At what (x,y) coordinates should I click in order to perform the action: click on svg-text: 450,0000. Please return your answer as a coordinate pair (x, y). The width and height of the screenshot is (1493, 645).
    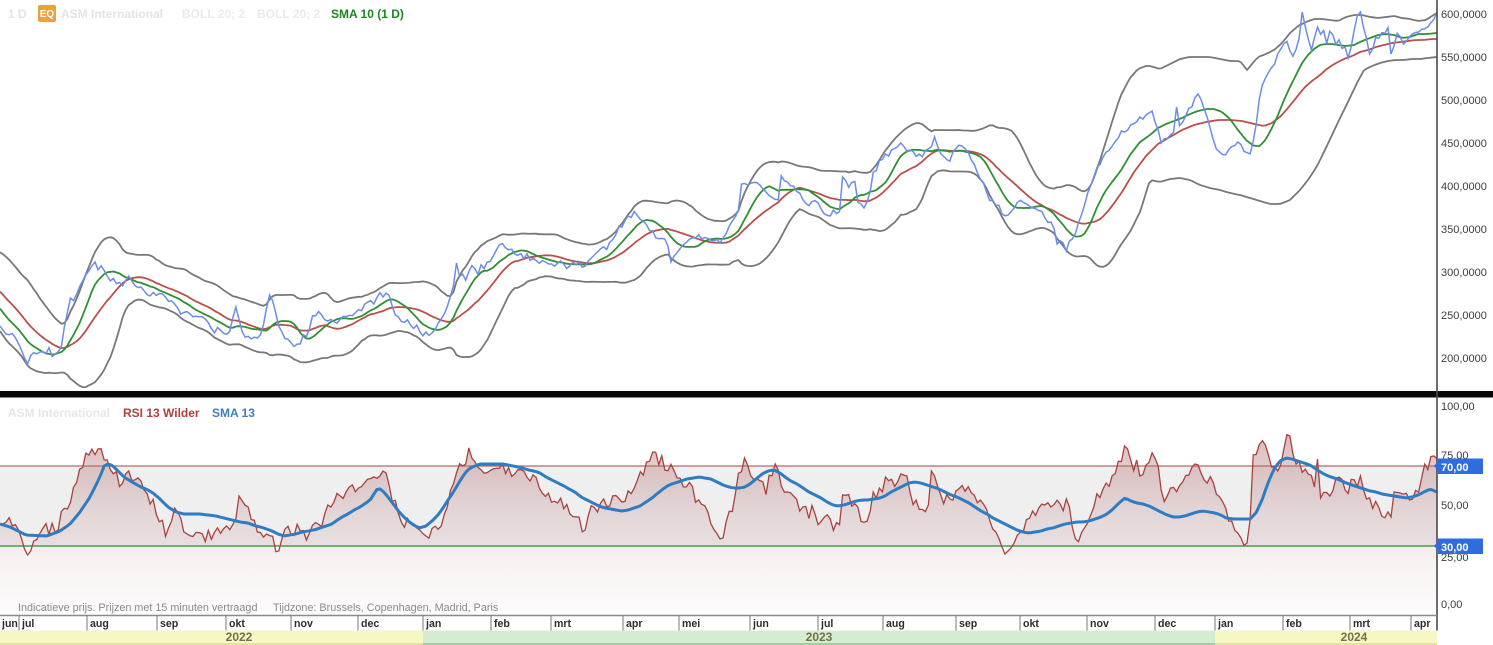
    Looking at the image, I should click on (1464, 144).